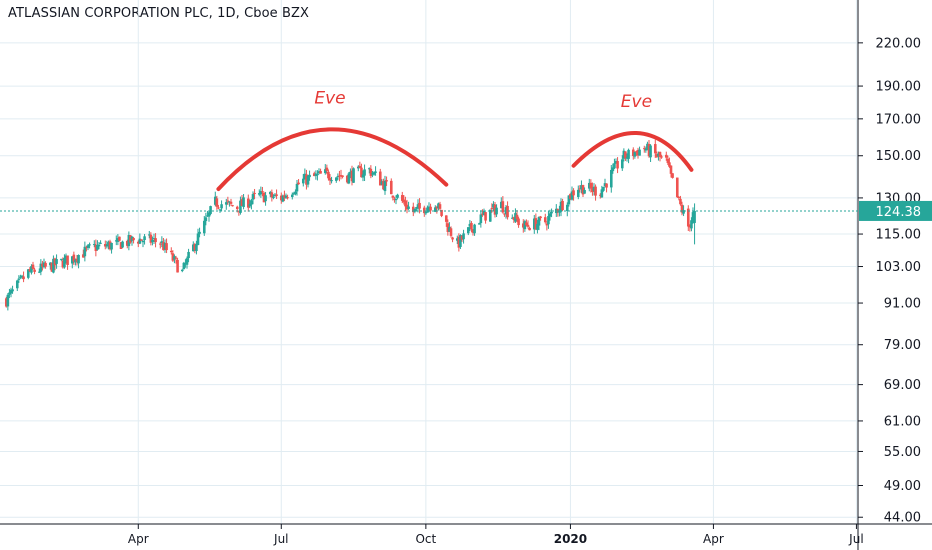  What do you see at coordinates (899, 1) in the screenshot?
I see `y-tick-label: 260.00` at bounding box center [899, 1].